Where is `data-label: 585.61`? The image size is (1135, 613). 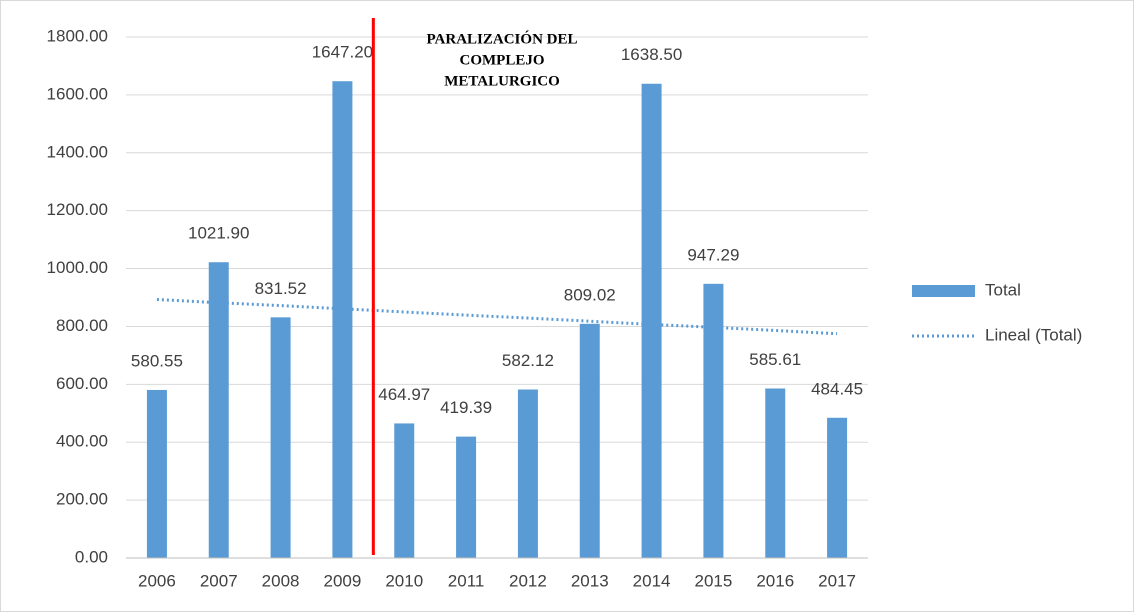
data-label: 585.61 is located at coordinates (775, 359).